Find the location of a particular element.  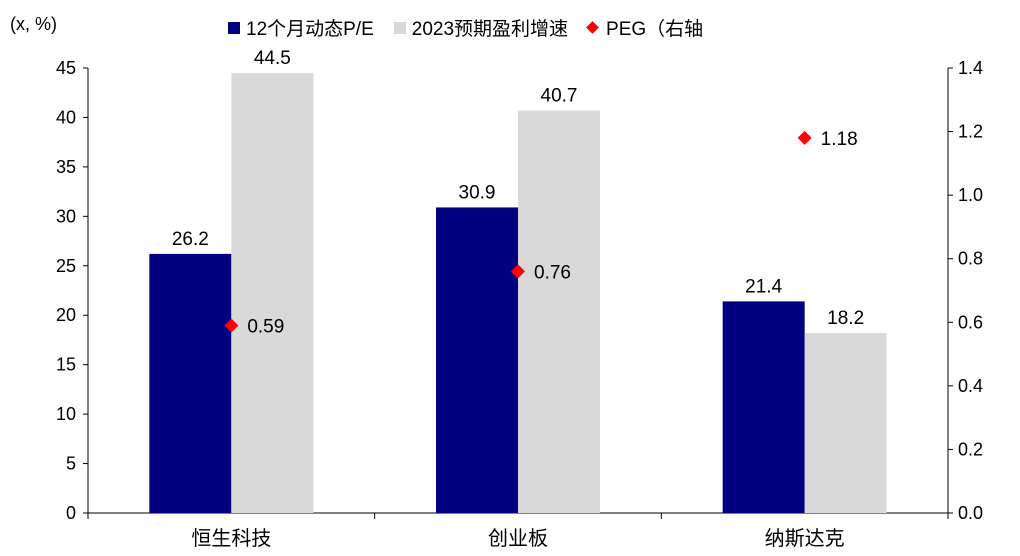

peg-value-label: 0.59 is located at coordinates (265, 326).